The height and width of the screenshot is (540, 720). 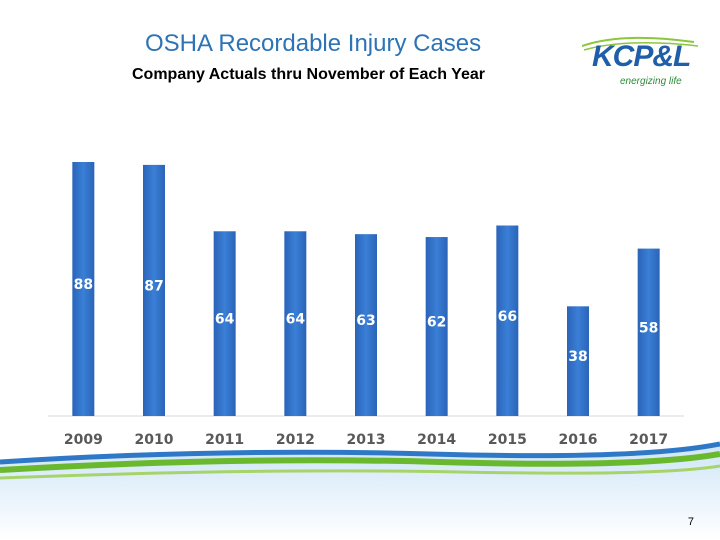 I want to click on x-tick-label-2015: 2015, so click(x=507, y=440).